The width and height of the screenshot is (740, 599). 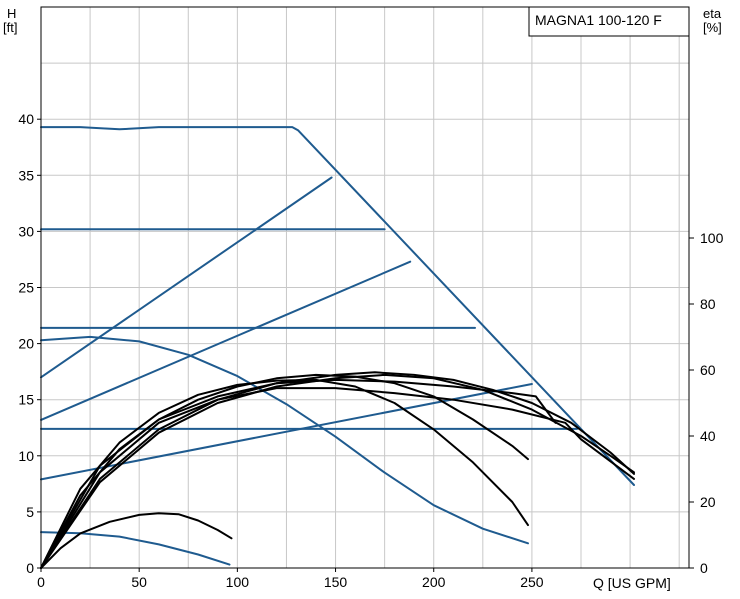 I want to click on y-left-label-line2: [ft], so click(x=10, y=27).